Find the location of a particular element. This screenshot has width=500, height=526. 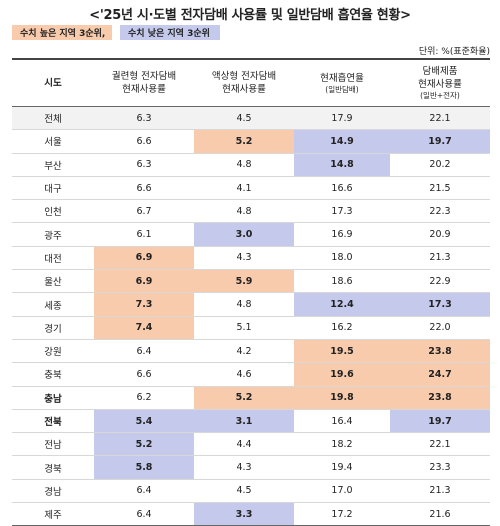

cell-value: 17.0 is located at coordinates (342, 490).